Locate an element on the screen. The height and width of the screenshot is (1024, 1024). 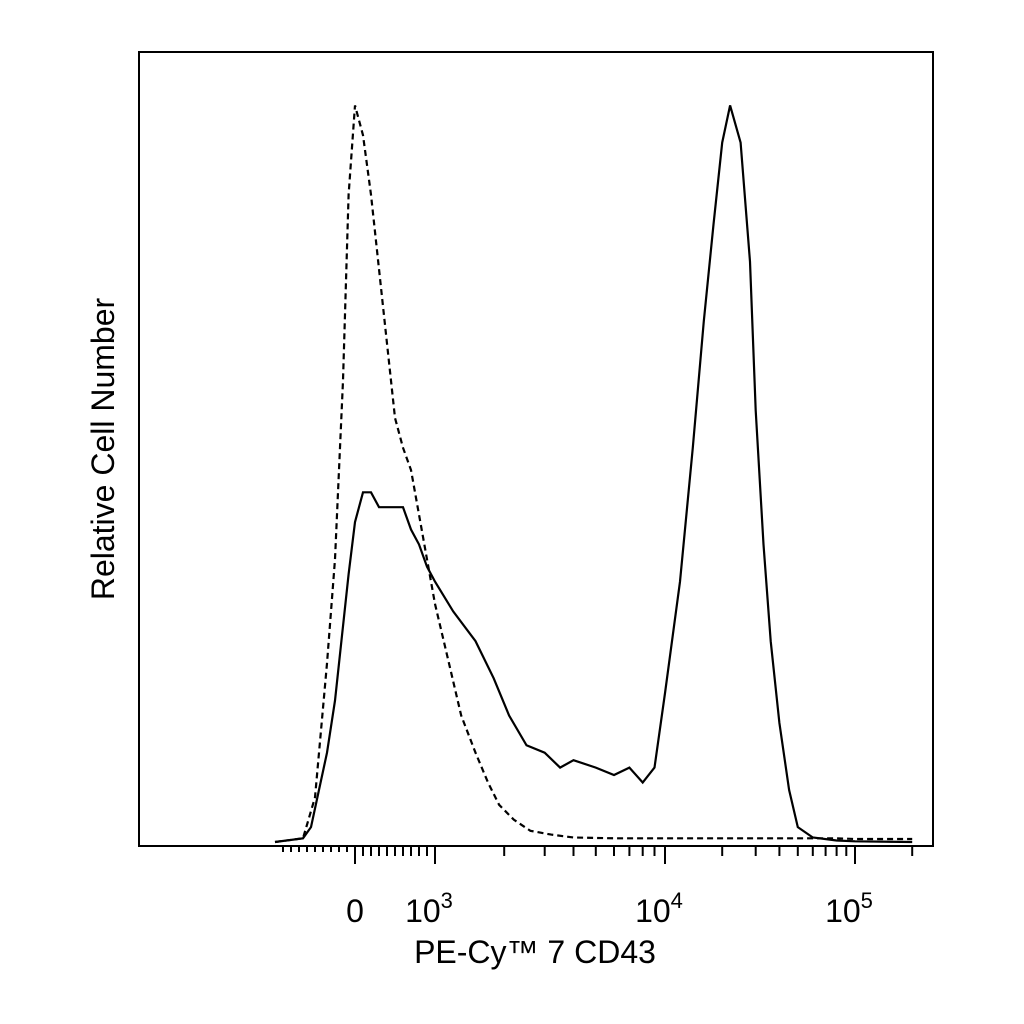
x-tick-label: 10³ is located at coordinates (429, 908).